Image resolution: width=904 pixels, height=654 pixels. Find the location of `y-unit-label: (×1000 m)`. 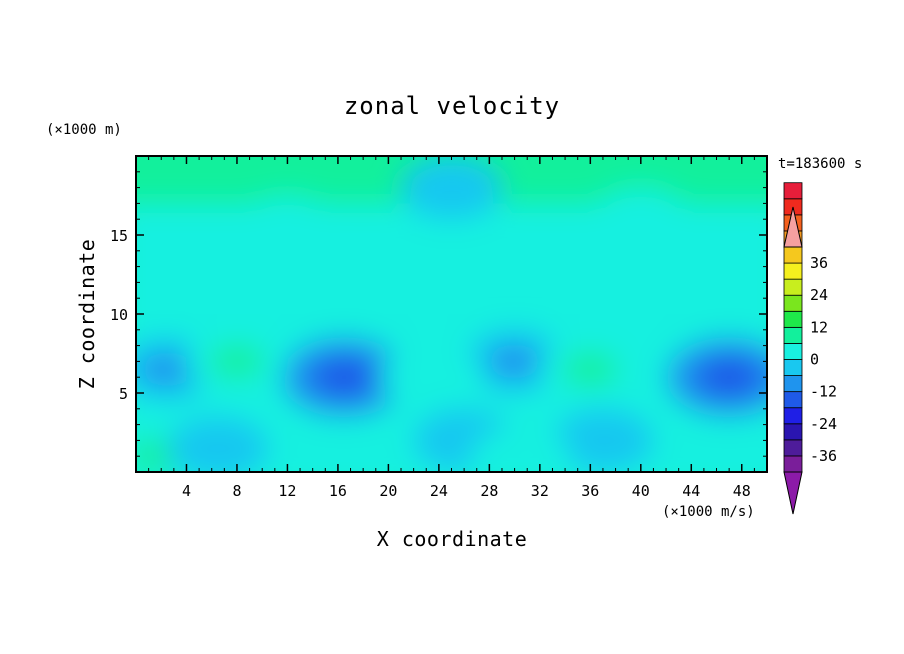

y-unit-label: (×1000 m) is located at coordinates (84, 130).